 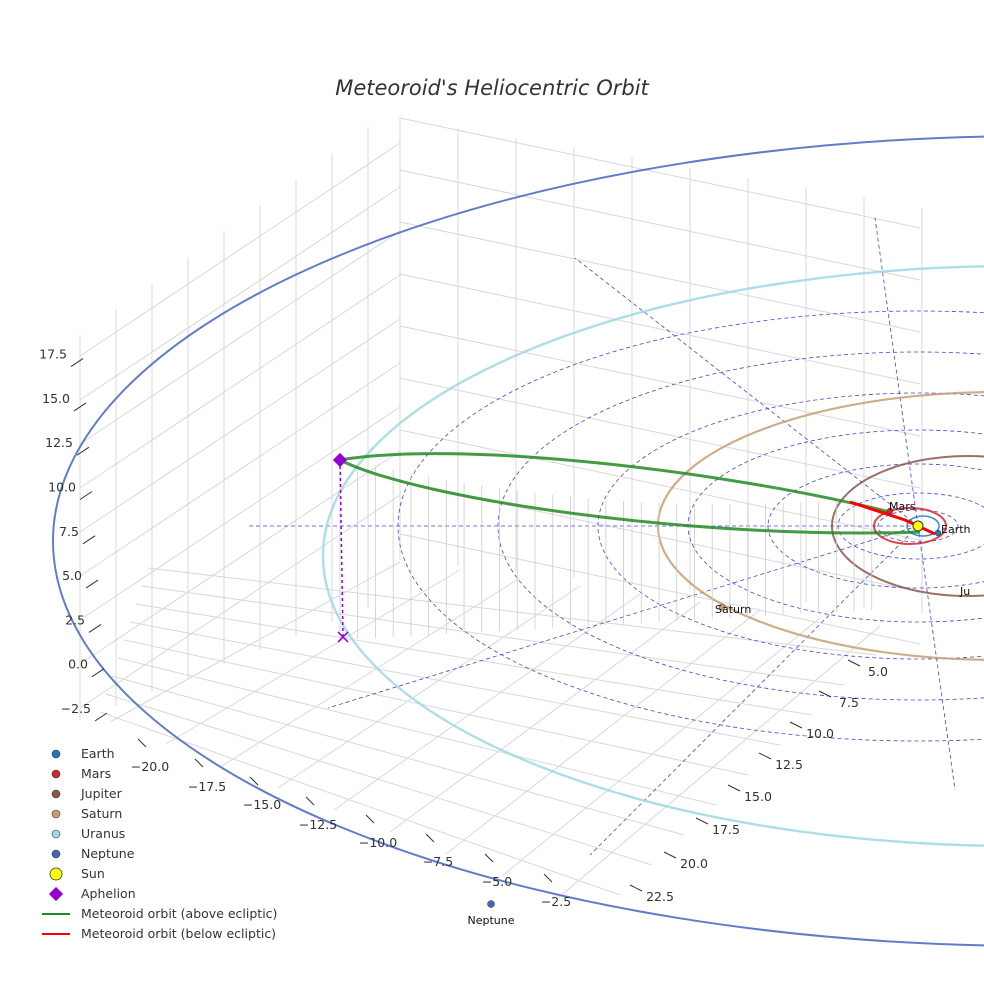 What do you see at coordinates (108, 853) in the screenshot?
I see `legend-label: Neptune` at bounding box center [108, 853].